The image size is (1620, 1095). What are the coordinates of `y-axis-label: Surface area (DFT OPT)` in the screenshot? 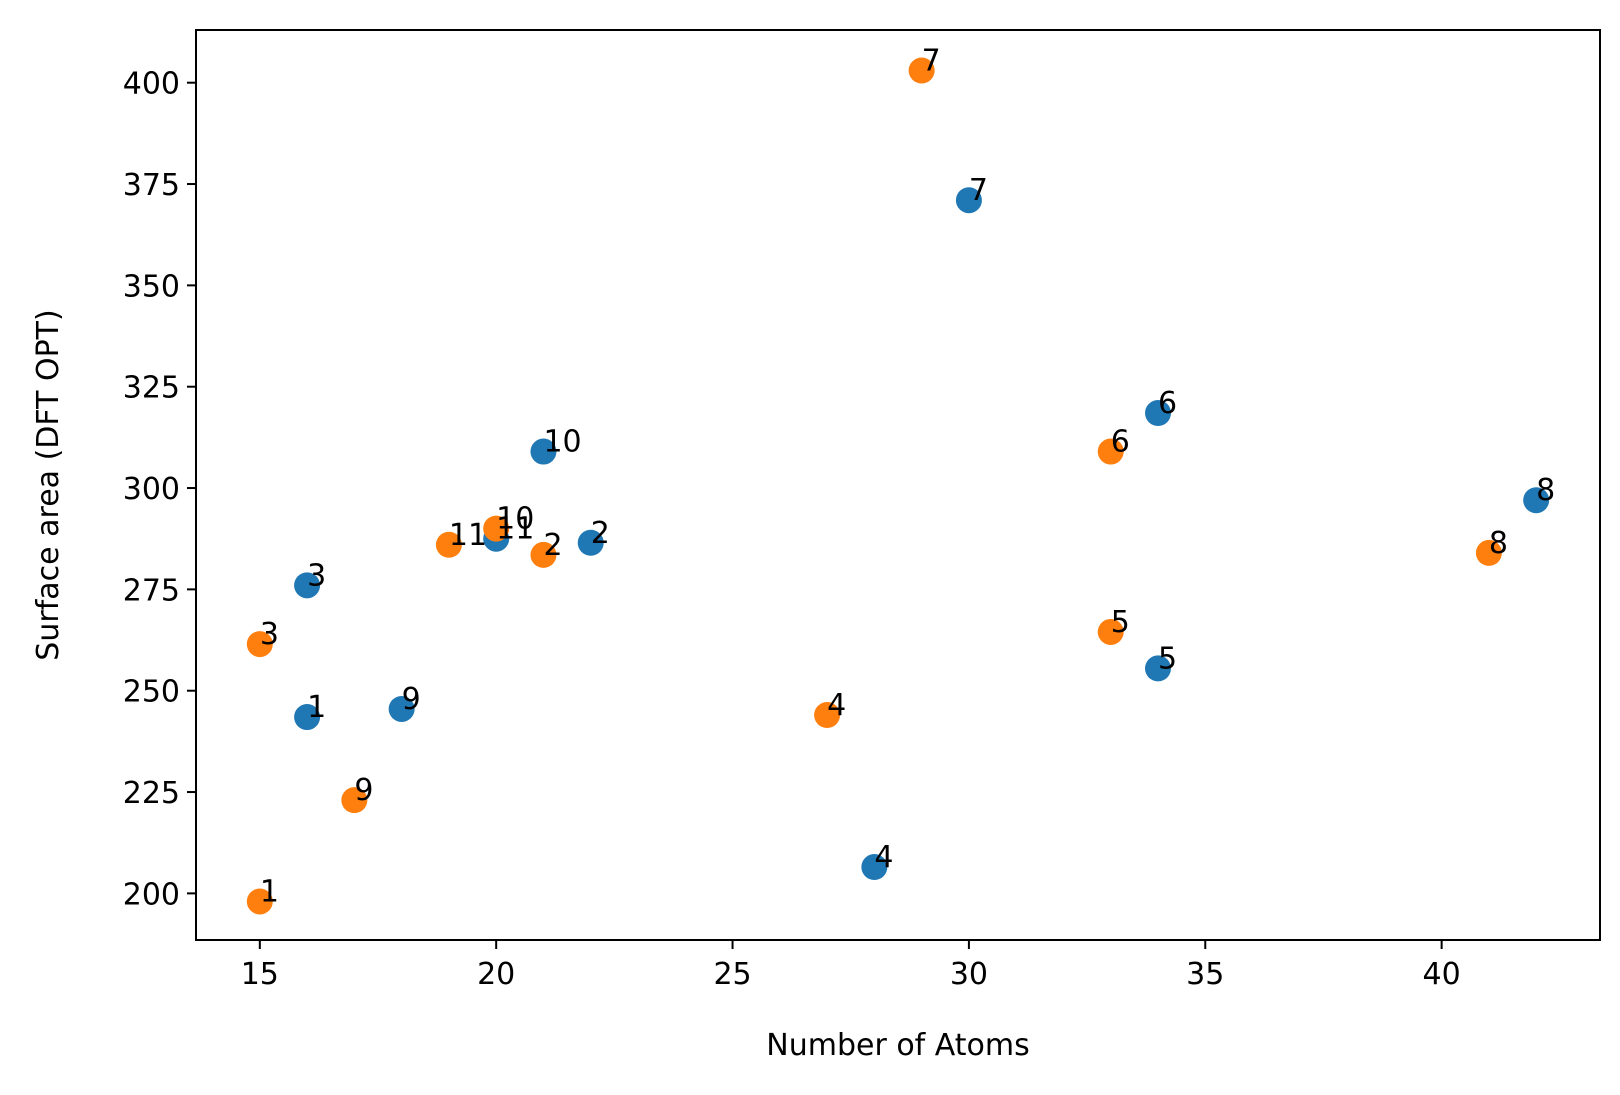 It's located at (48, 484).